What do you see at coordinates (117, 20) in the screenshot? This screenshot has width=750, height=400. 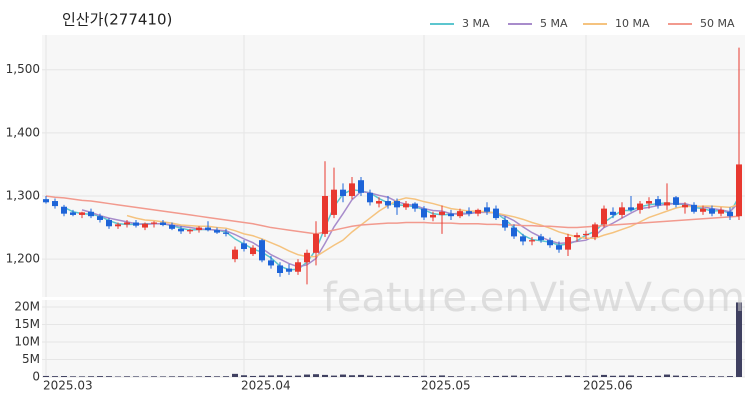 I see `chart-title: 인산가(277410)` at bounding box center [117, 20].